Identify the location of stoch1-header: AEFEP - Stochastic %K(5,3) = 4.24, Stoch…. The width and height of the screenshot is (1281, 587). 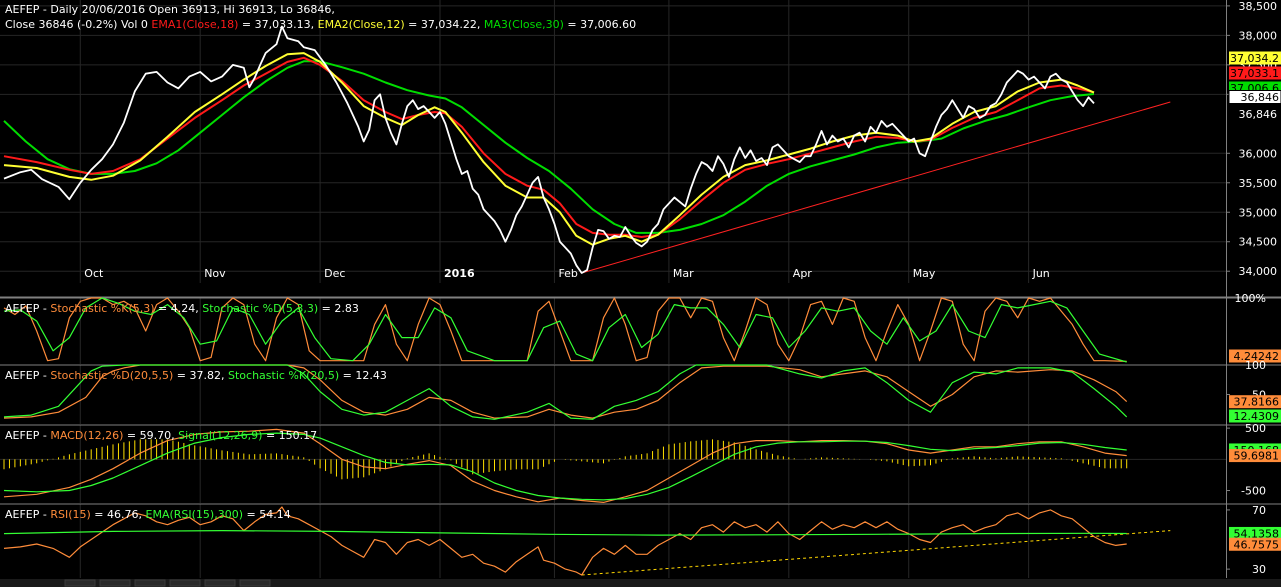
(182, 308).